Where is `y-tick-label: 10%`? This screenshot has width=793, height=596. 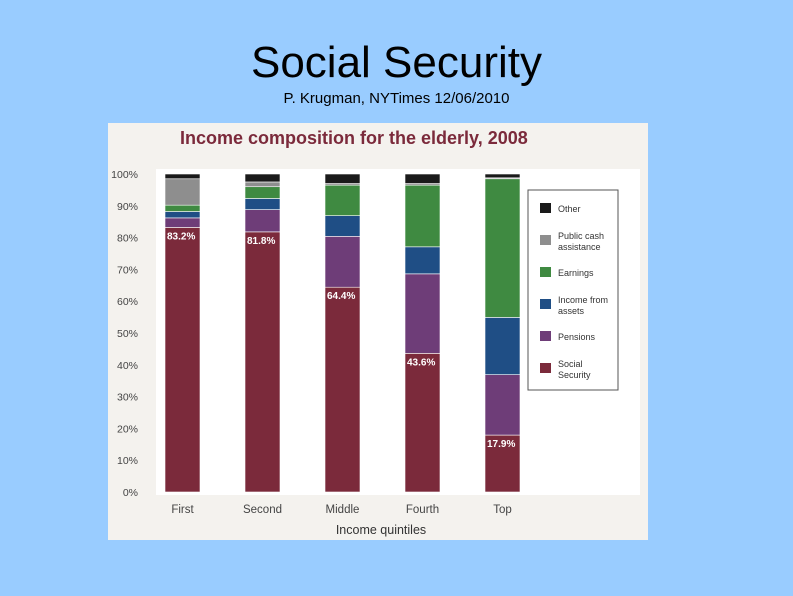
y-tick-label: 10% is located at coordinates (127, 461).